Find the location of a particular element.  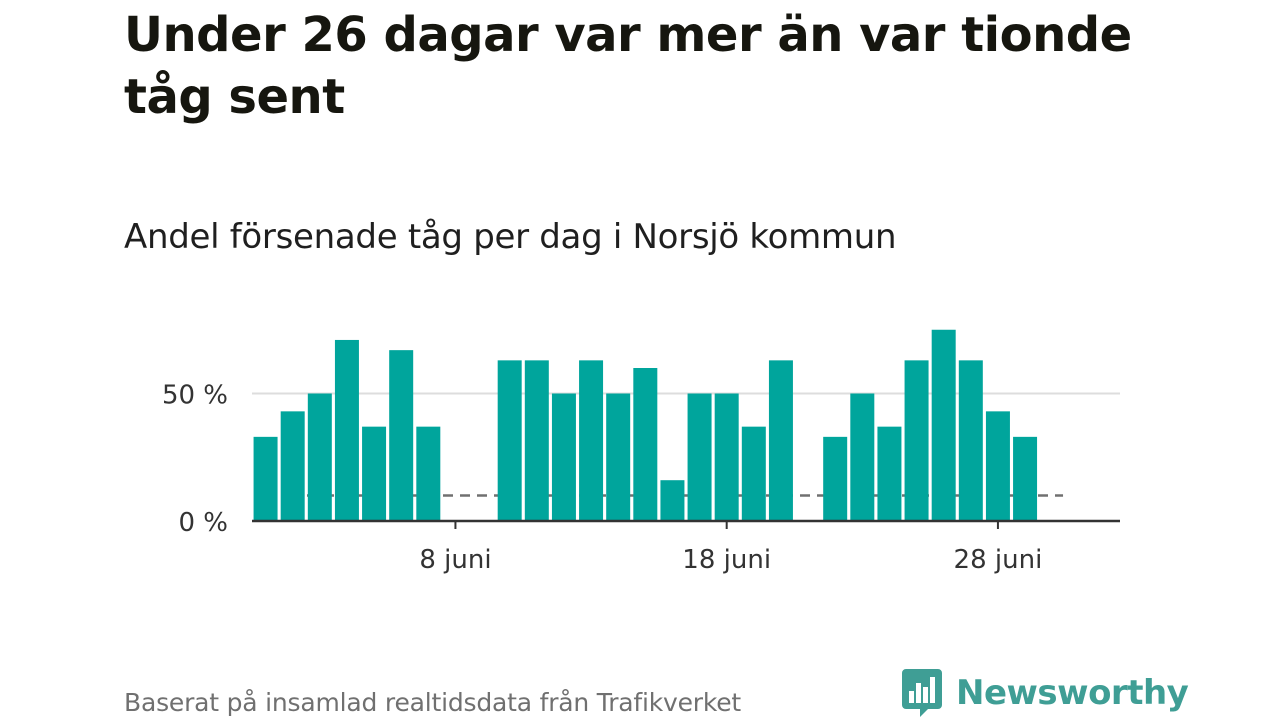

brand-logo: Newsworthy is located at coordinates (1045, 693).